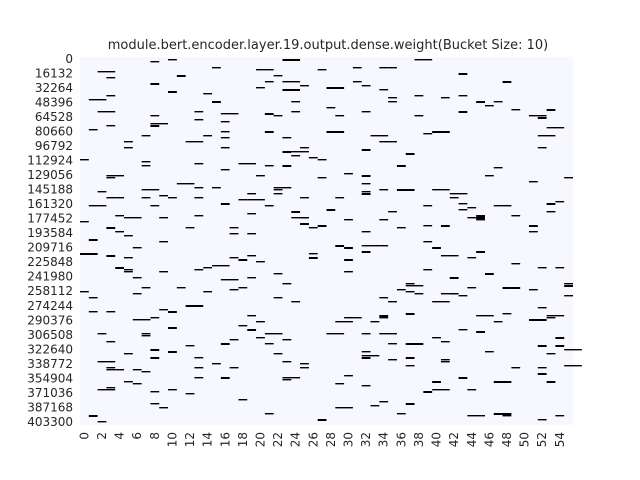 The width and height of the screenshot is (640, 480). What do you see at coordinates (172, 439) in the screenshot?
I see `x-tick-label: 10` at bounding box center [172, 439].